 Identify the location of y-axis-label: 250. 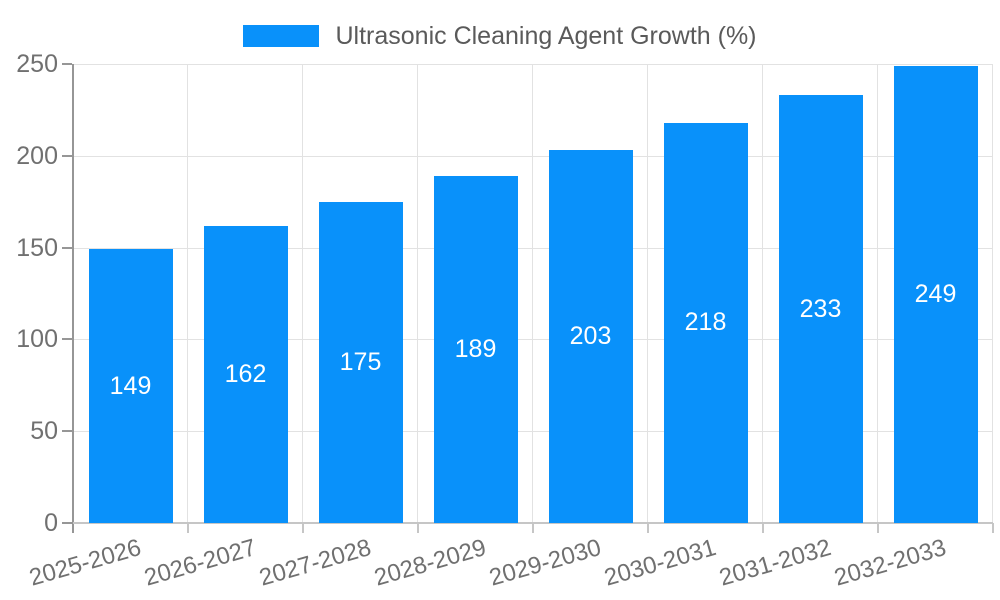
(37, 64).